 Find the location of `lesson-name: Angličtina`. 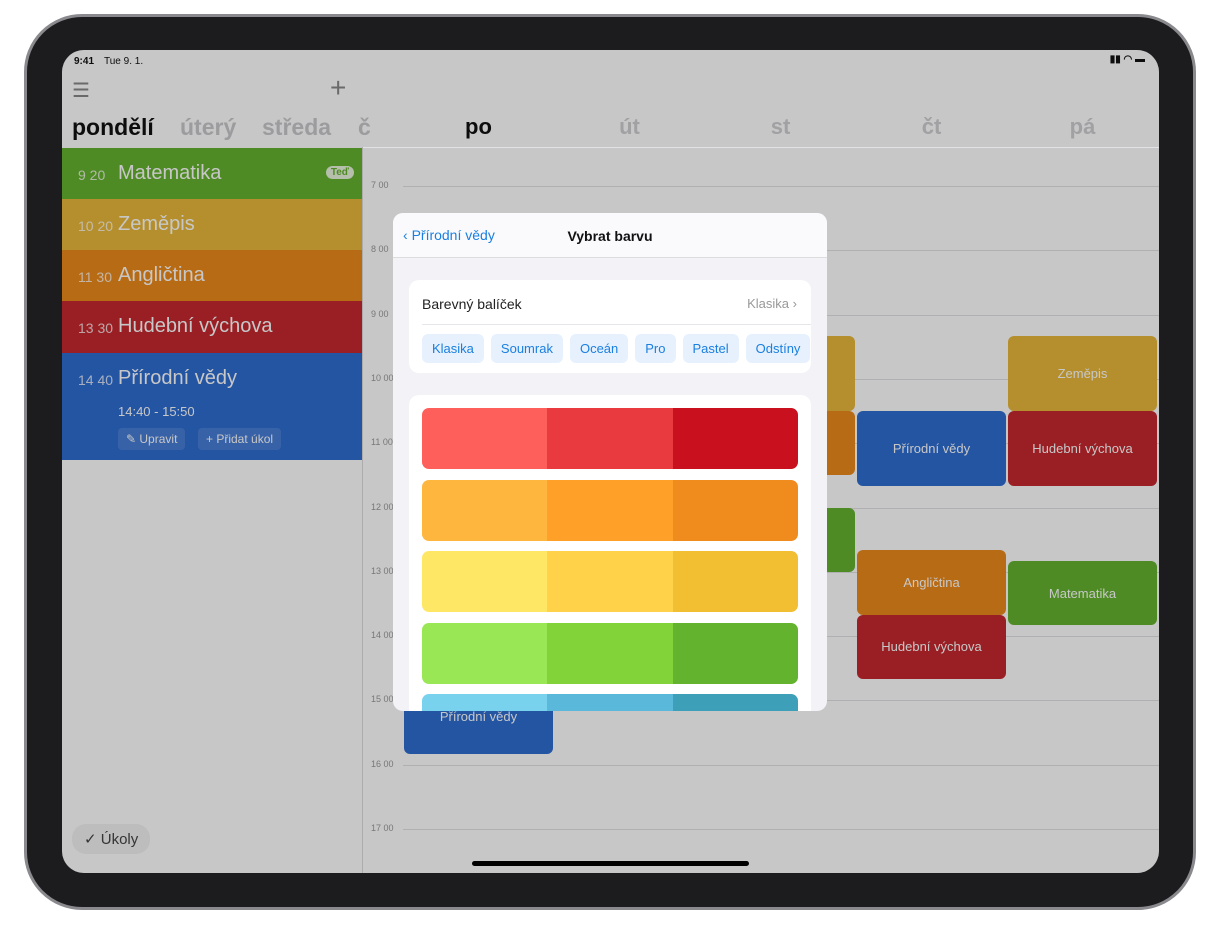

lesson-name: Angličtina is located at coordinates (161, 275).